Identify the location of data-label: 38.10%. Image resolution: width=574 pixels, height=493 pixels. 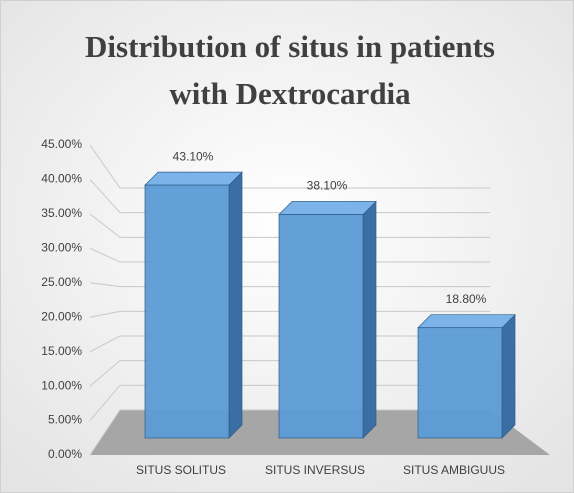
(327, 186).